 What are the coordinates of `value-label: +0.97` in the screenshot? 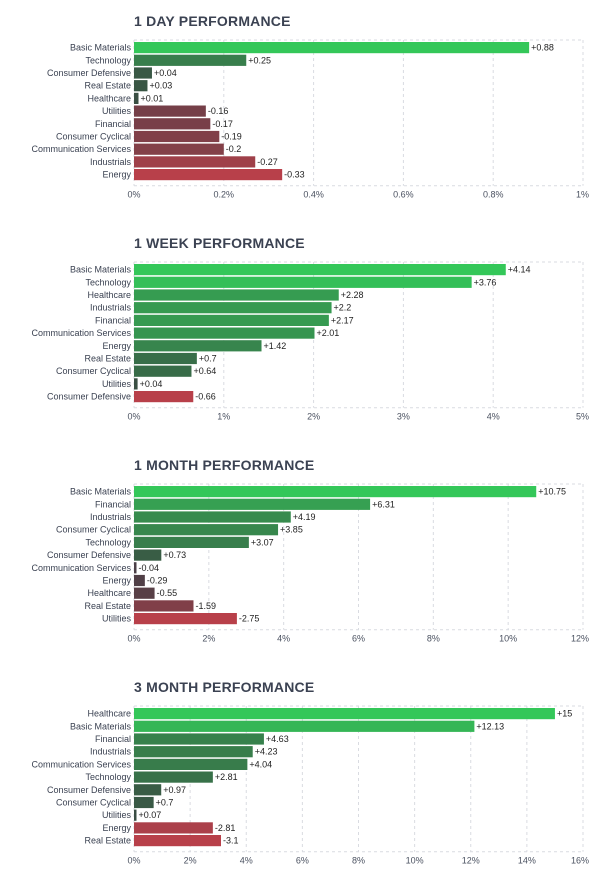 It's located at (174, 790).